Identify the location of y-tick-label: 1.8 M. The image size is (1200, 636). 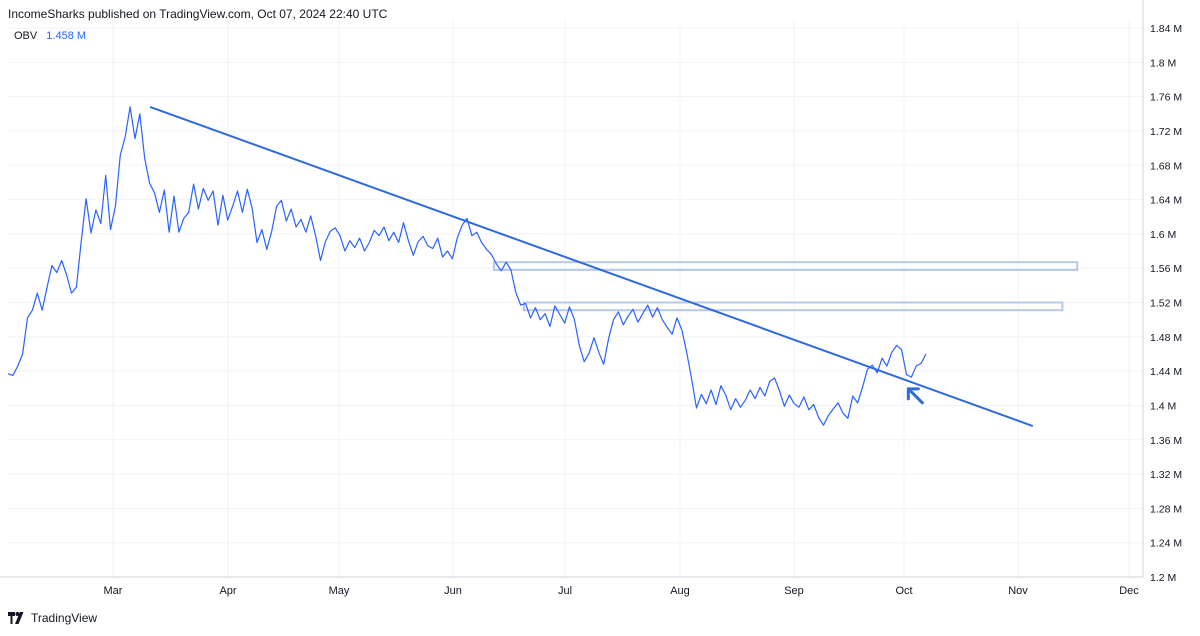
(1163, 63).